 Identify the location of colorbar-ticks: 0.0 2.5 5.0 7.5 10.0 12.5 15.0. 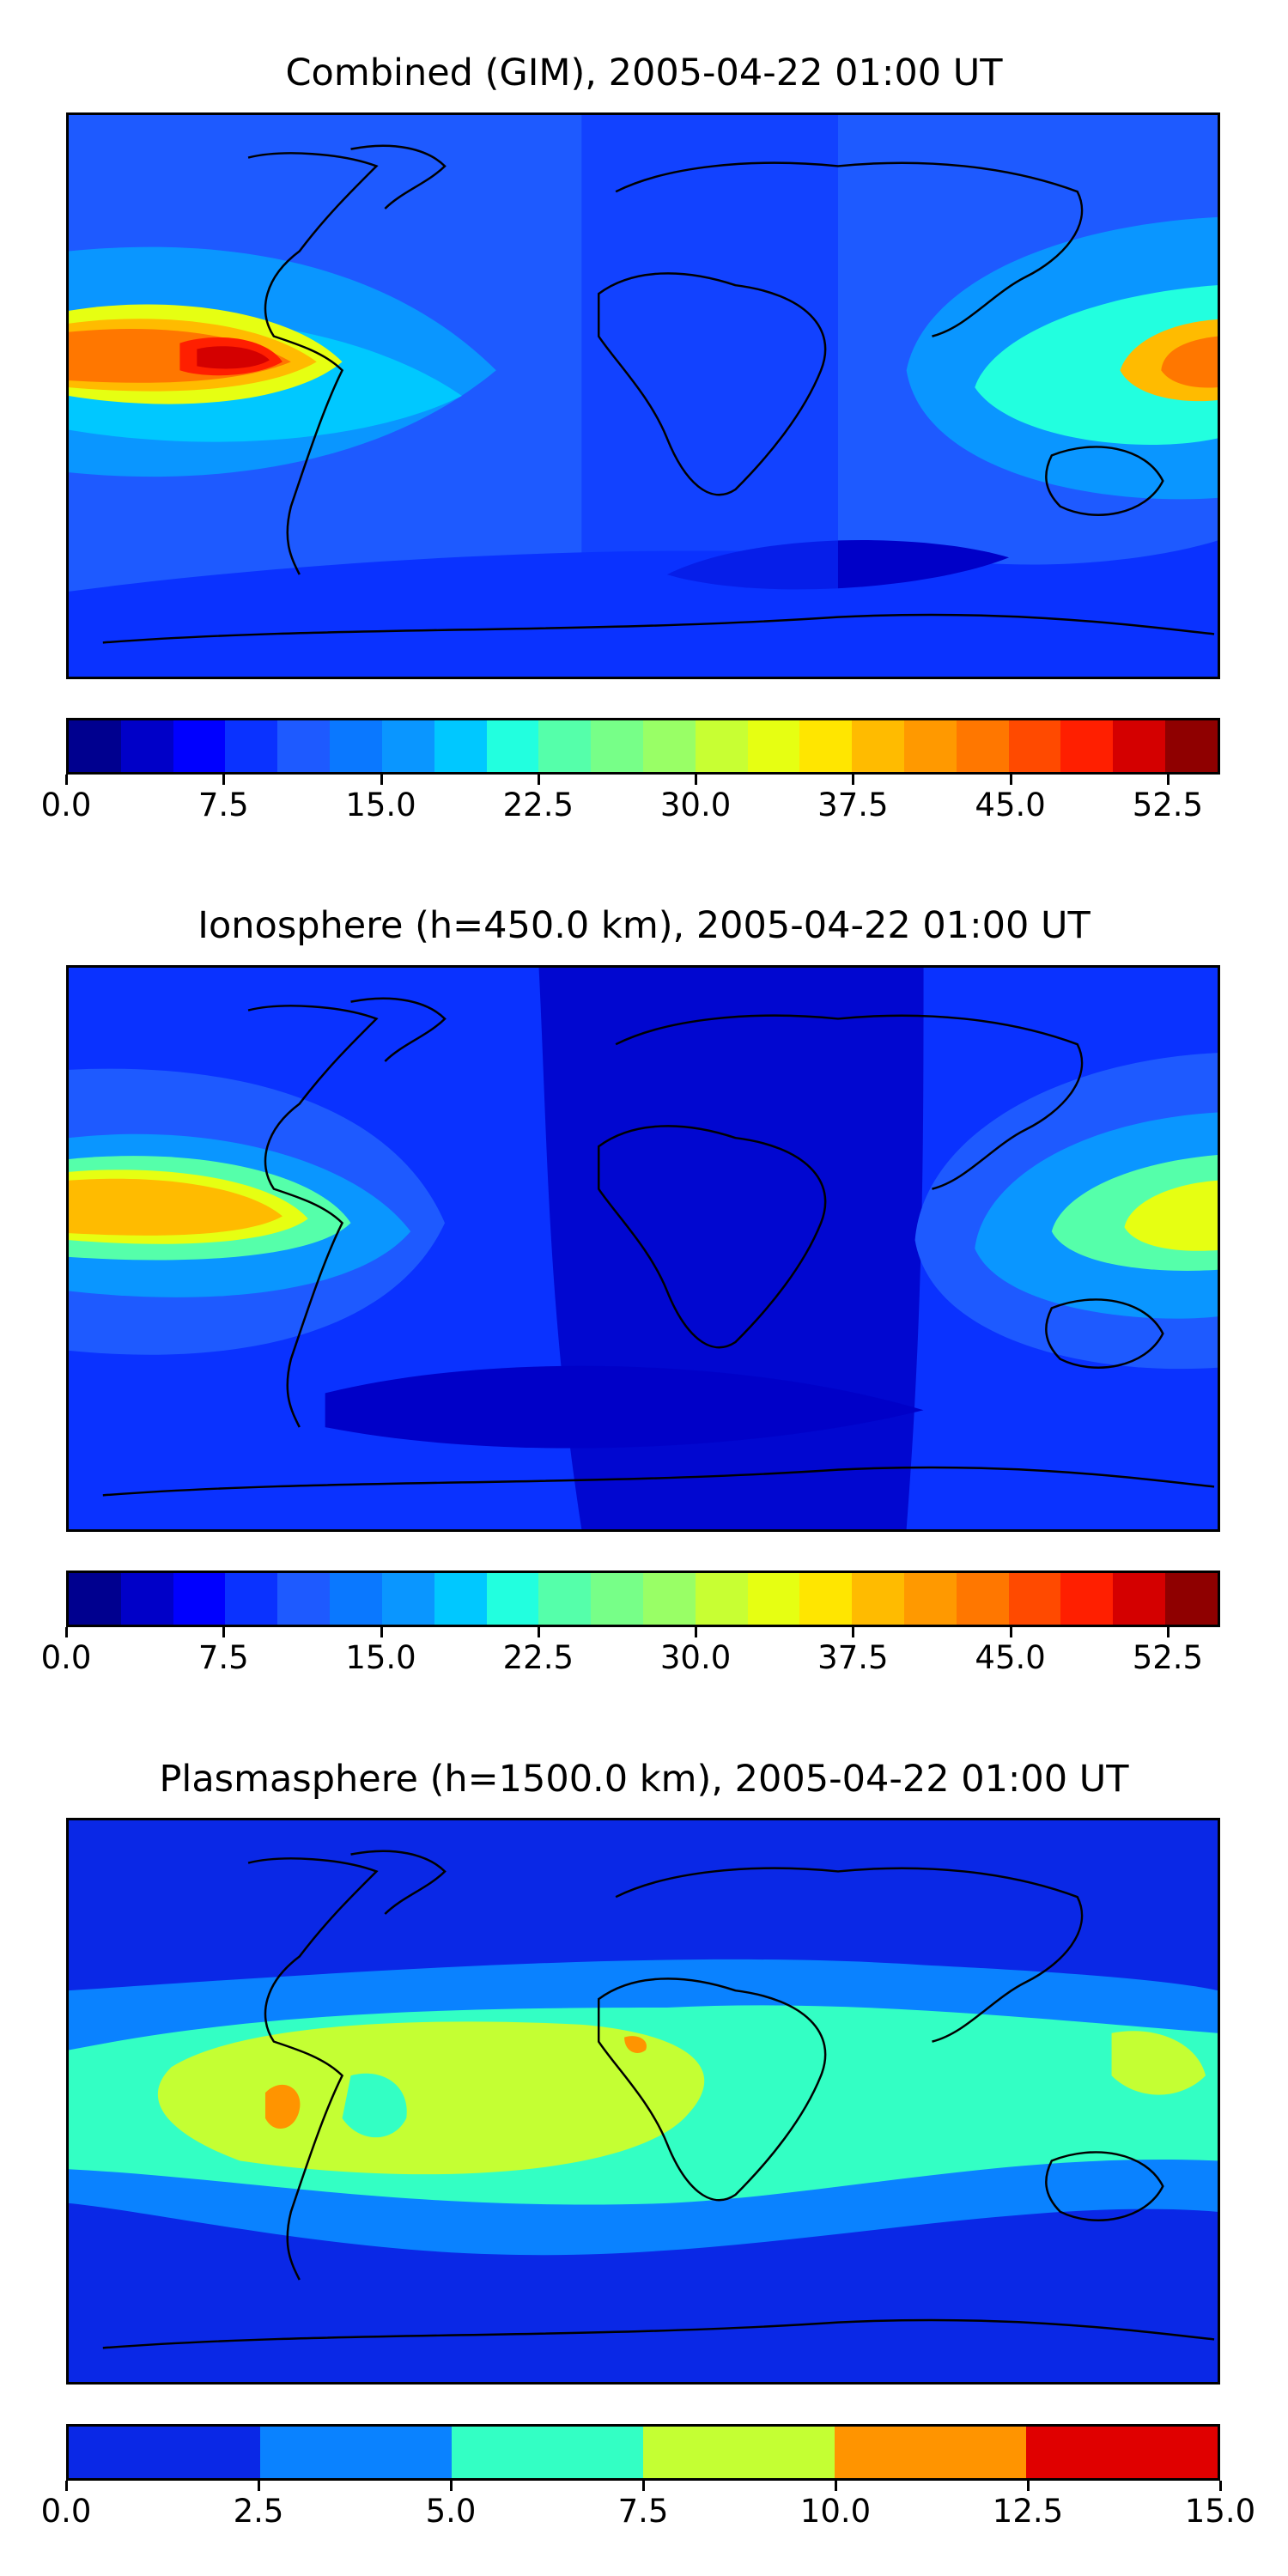
(644, 2507).